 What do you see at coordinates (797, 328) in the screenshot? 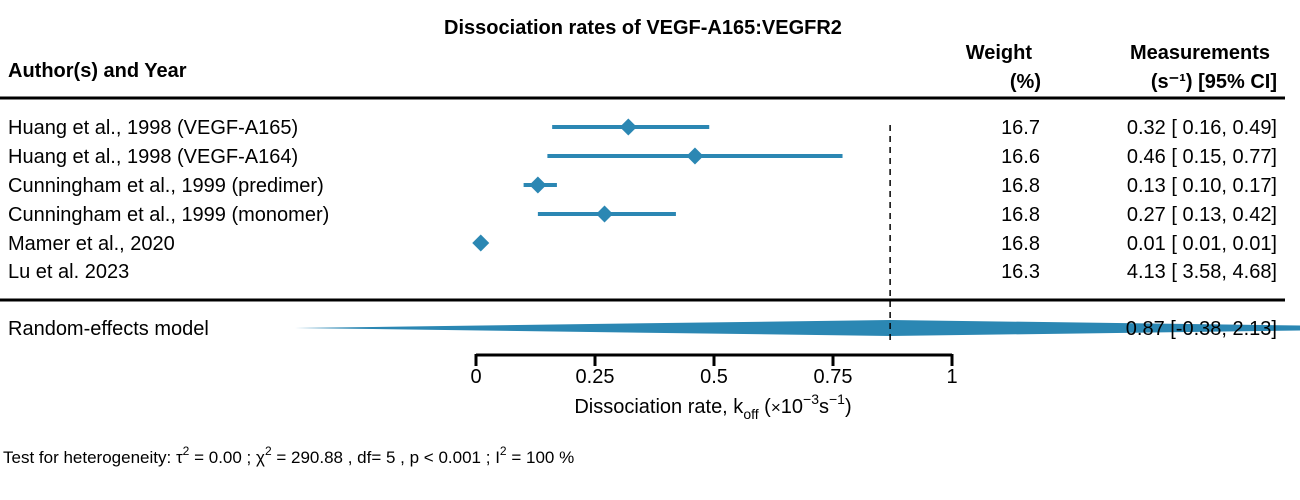
I see `summary-diamond` at bounding box center [797, 328].